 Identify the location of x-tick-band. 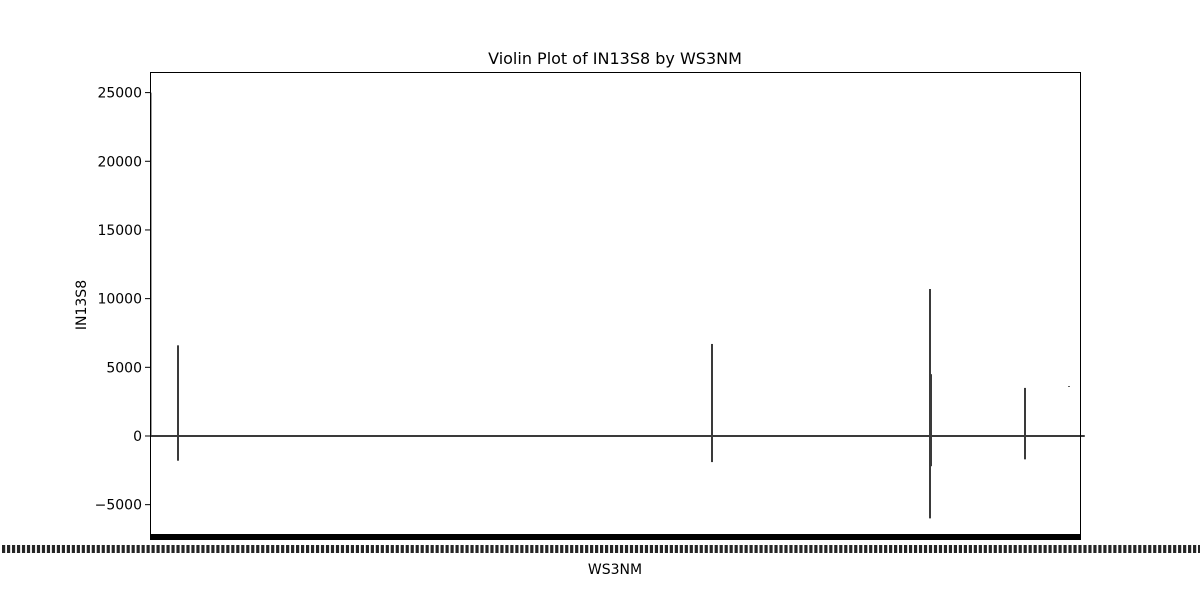
(615, 537).